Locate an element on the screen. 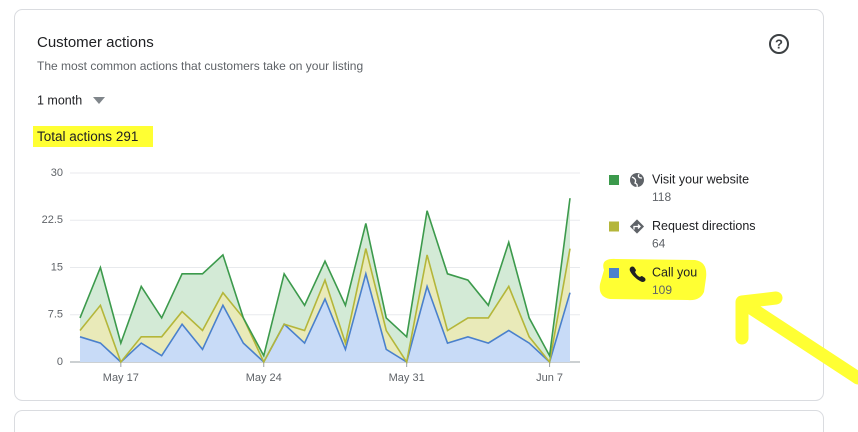 The width and height of the screenshot is (858, 432). x-tick-label: May 24 is located at coordinates (264, 378).